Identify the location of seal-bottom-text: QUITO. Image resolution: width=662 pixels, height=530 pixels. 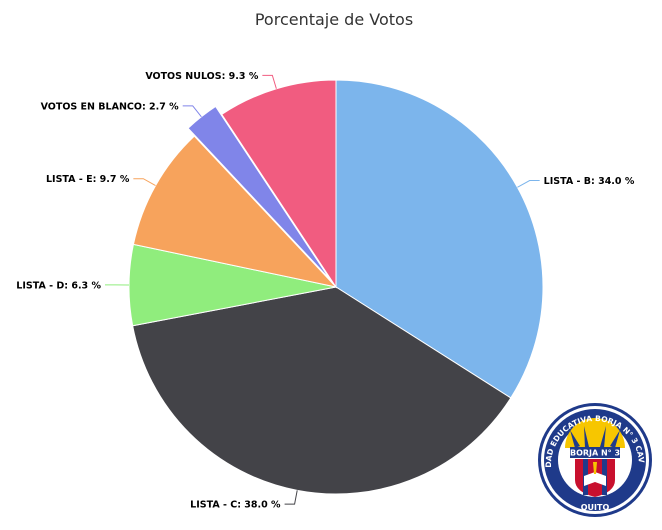
(595, 507).